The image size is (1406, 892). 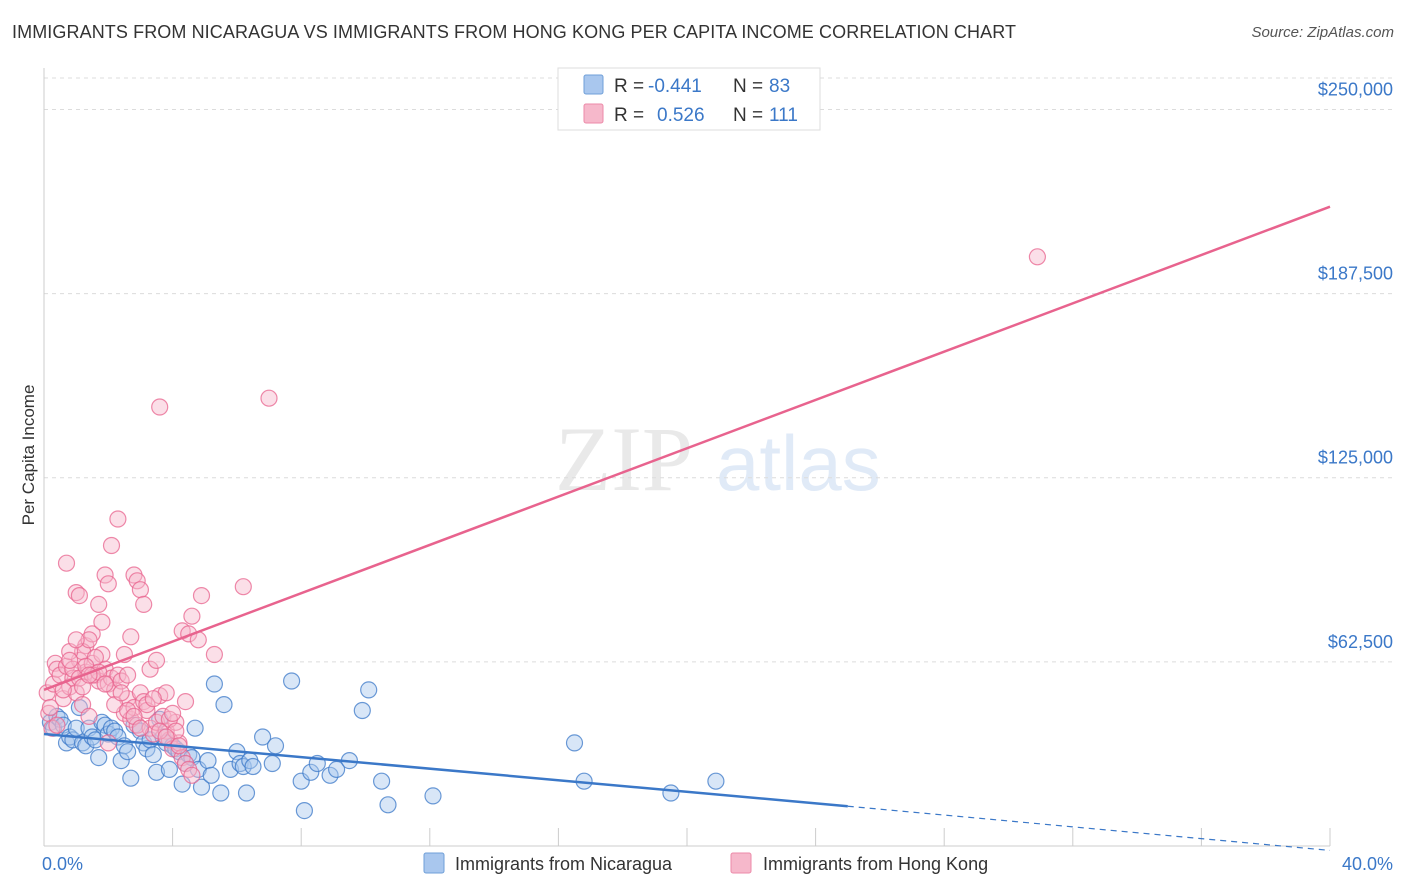 I want to click on trend-line-nicaragua, so click(x=445, y=770).